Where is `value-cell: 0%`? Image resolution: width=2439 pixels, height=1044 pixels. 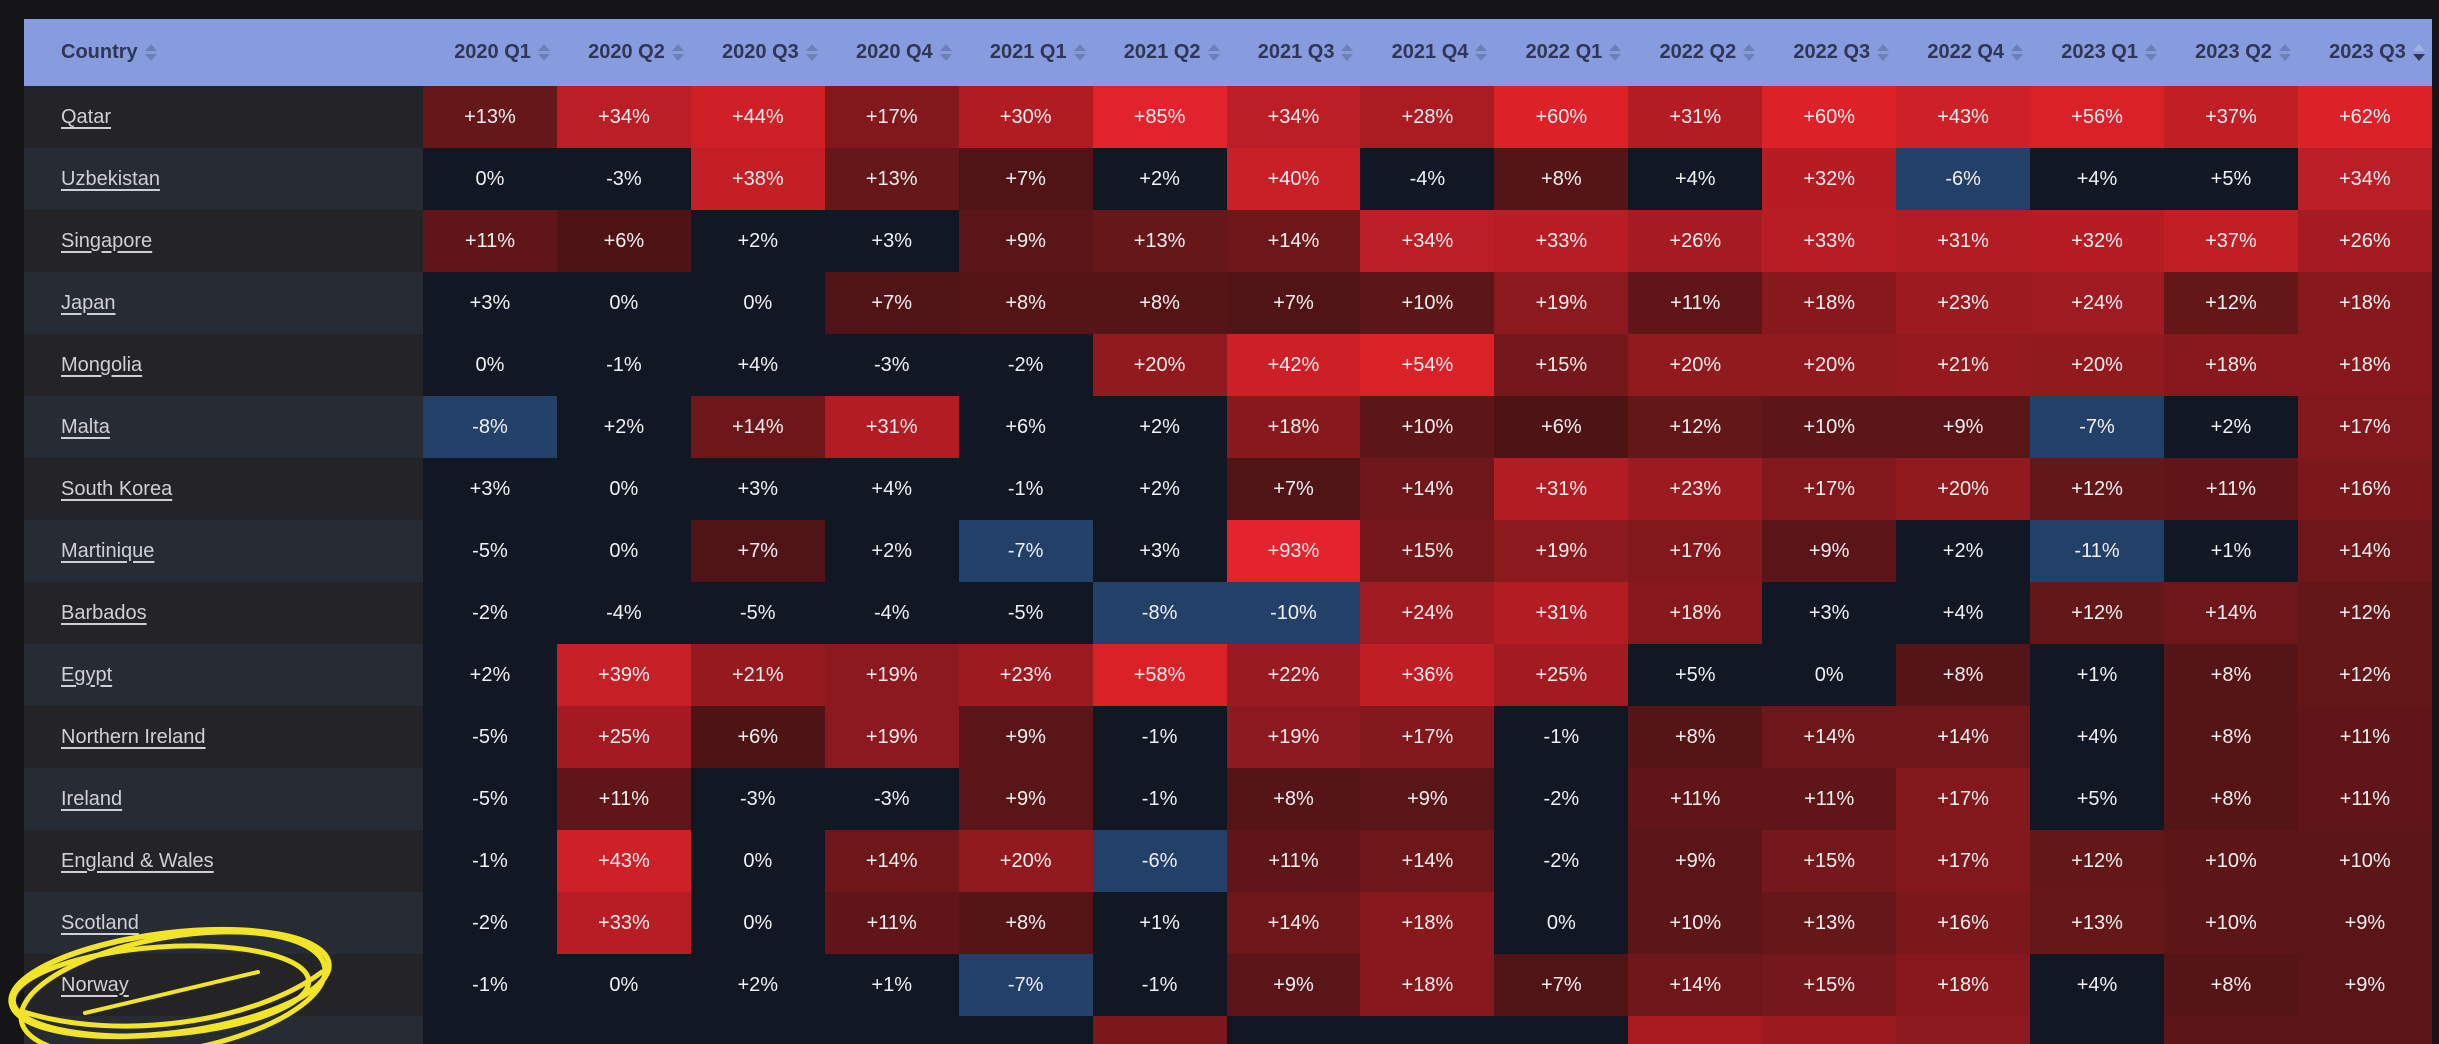
value-cell: 0% is located at coordinates (757, 303).